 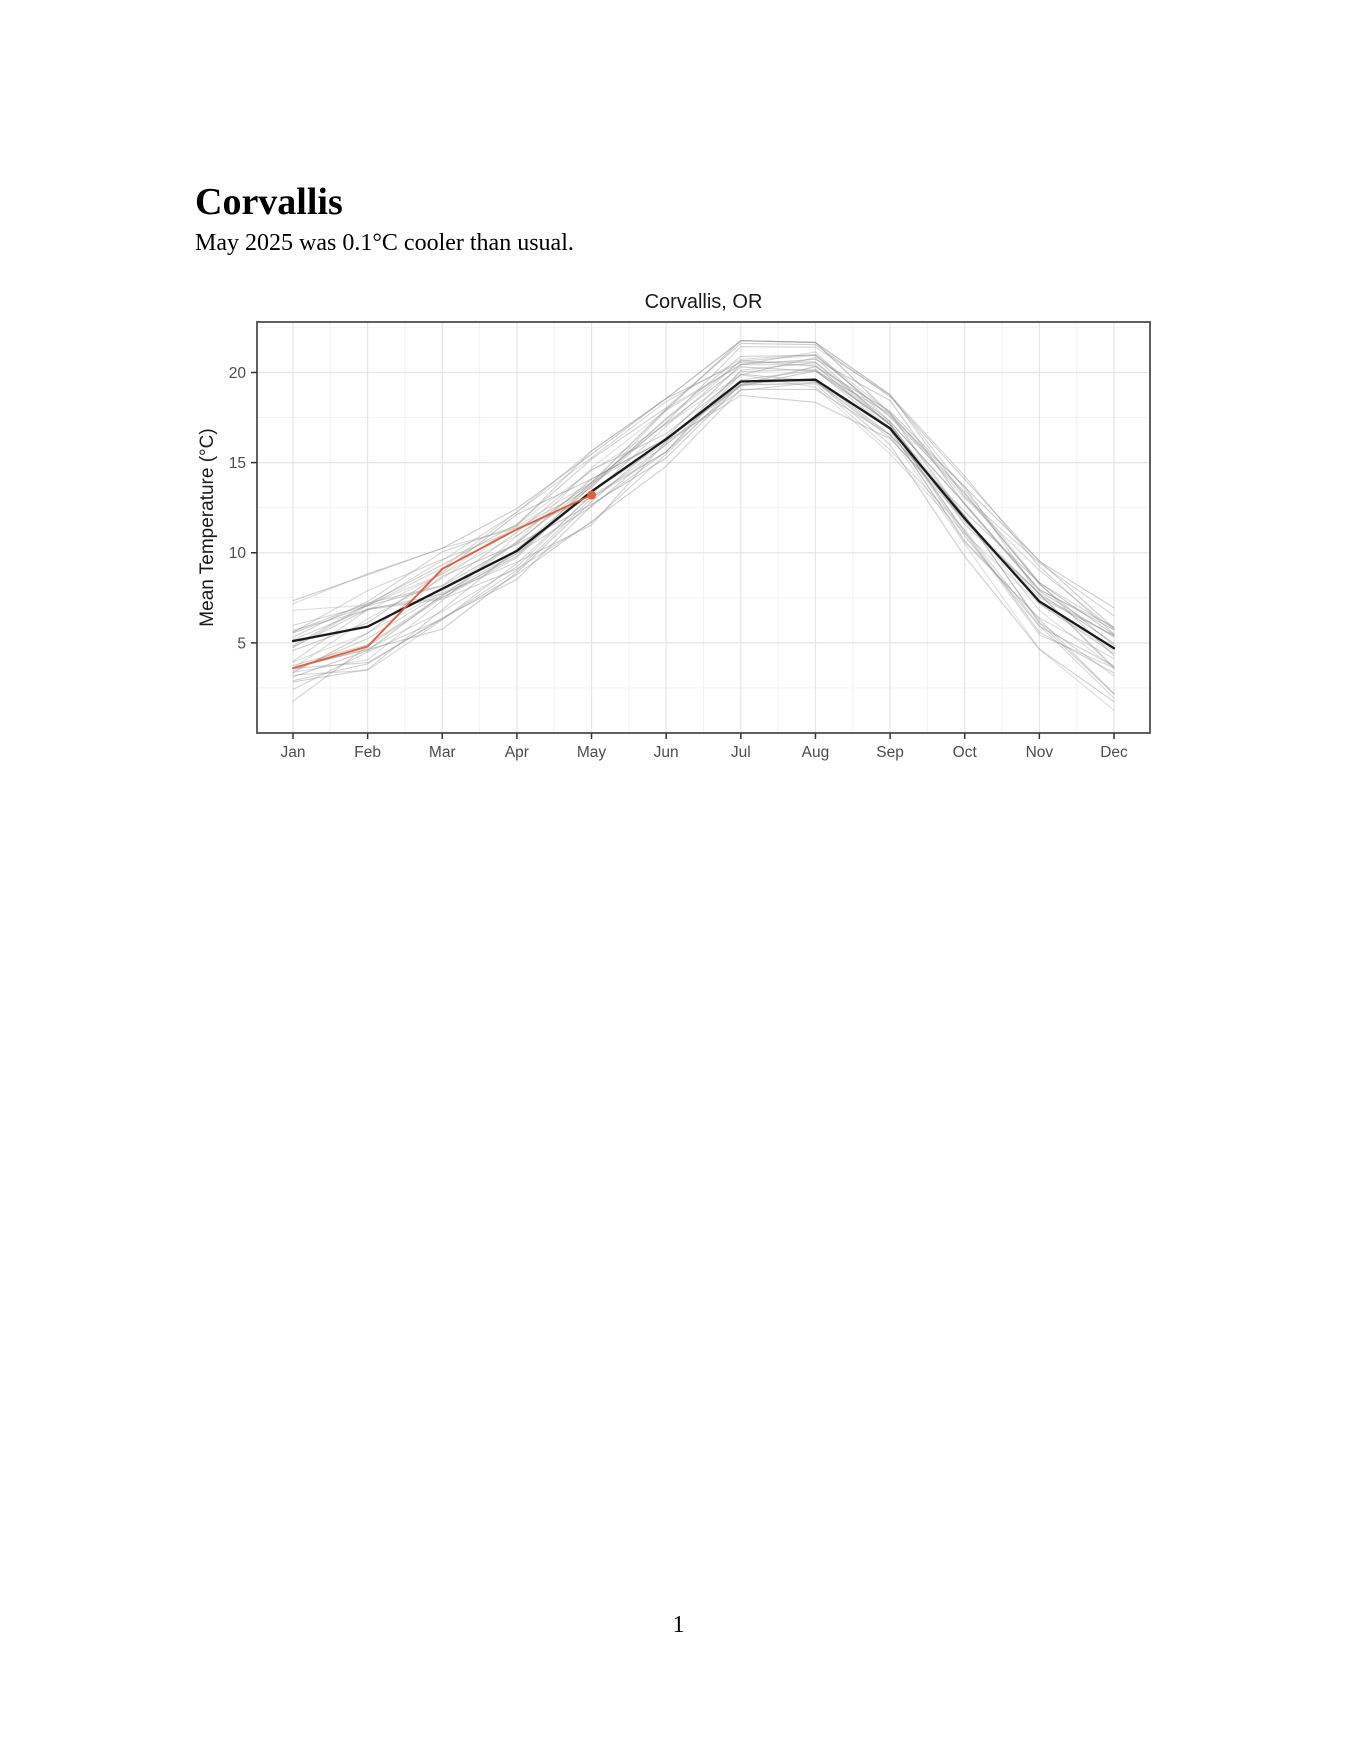 I want to click on y-axis-tick-label: 10, so click(x=238, y=553).